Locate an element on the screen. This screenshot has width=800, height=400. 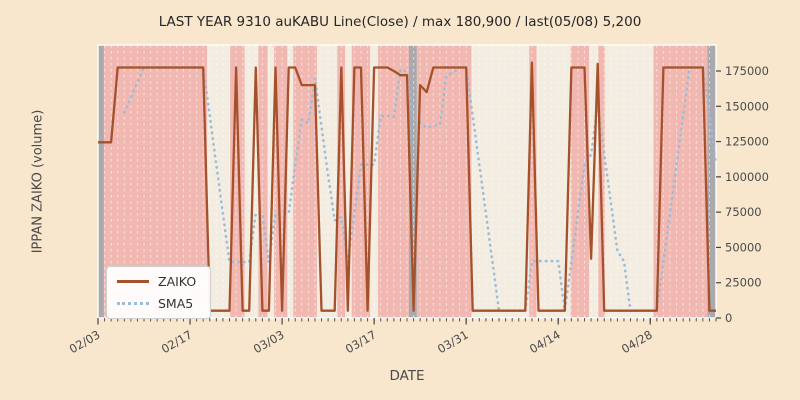
x-axis-label: DATE is located at coordinates (407, 376).